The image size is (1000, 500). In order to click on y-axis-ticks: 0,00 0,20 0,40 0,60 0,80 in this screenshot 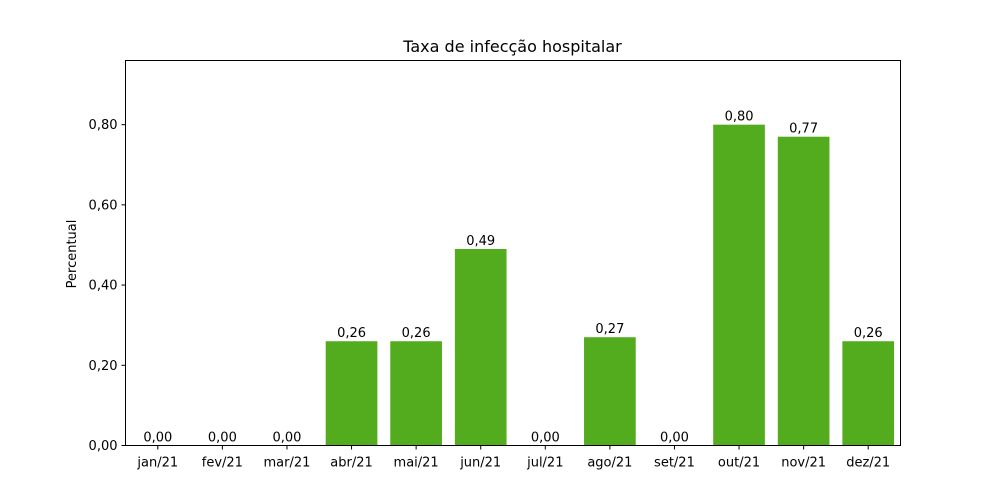, I will do `click(107, 286)`.